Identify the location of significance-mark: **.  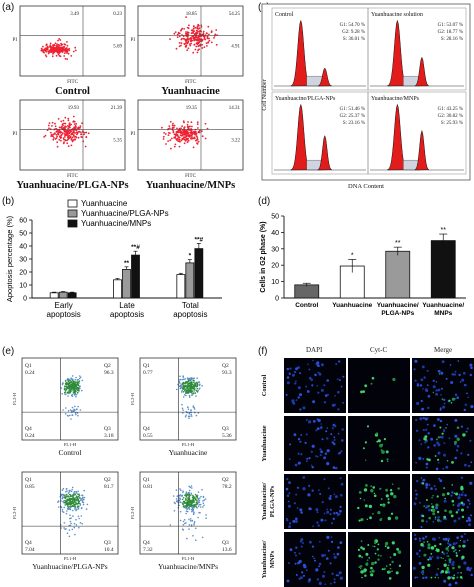
(398, 243).